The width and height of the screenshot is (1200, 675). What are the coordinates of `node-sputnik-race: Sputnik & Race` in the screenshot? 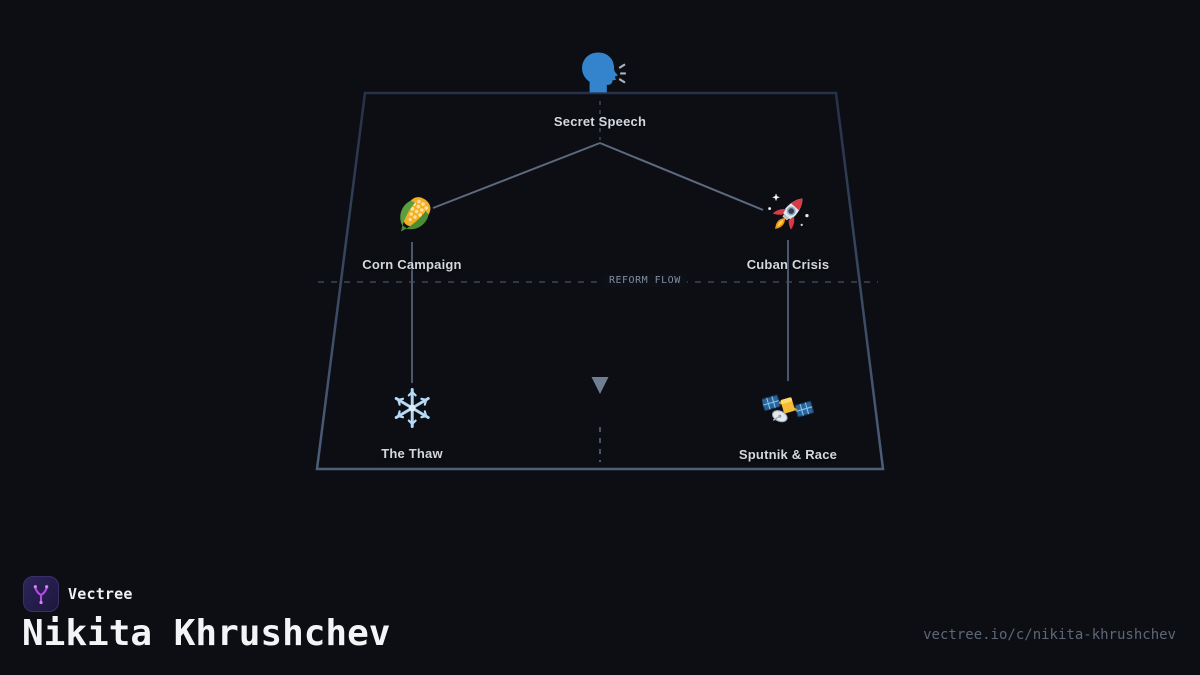 It's located at (788, 422).